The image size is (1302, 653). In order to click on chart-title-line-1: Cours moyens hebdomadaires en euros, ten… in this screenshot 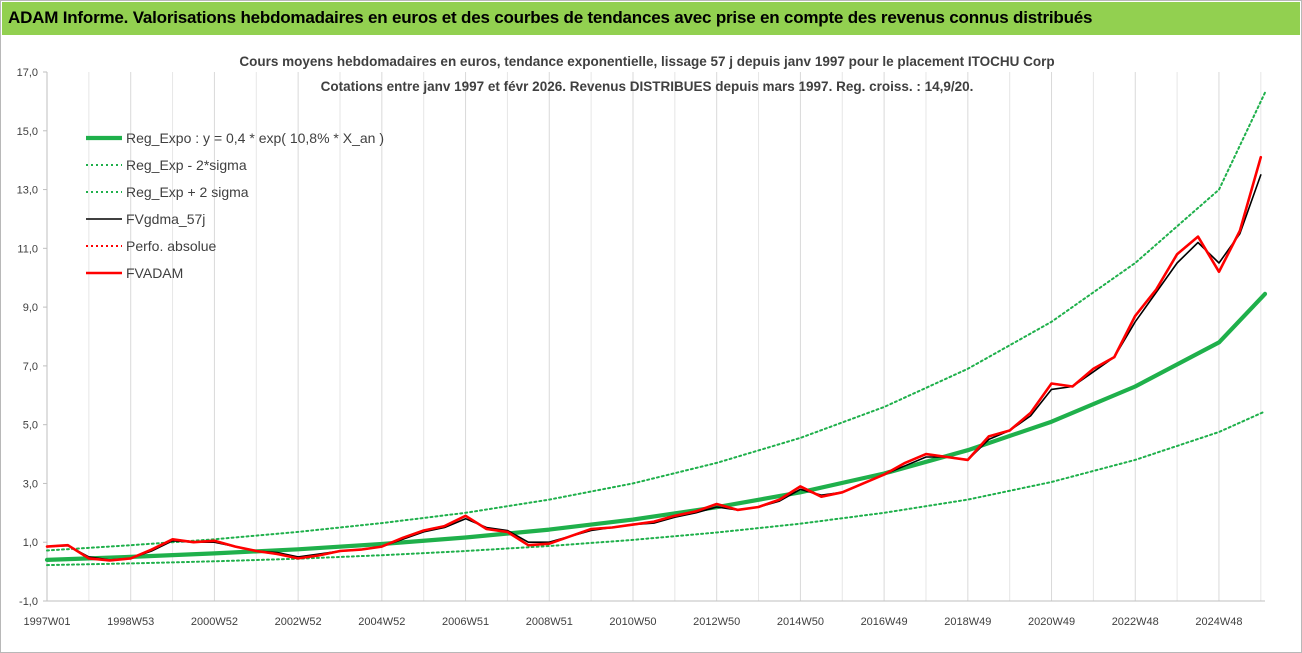, I will do `click(646, 61)`.